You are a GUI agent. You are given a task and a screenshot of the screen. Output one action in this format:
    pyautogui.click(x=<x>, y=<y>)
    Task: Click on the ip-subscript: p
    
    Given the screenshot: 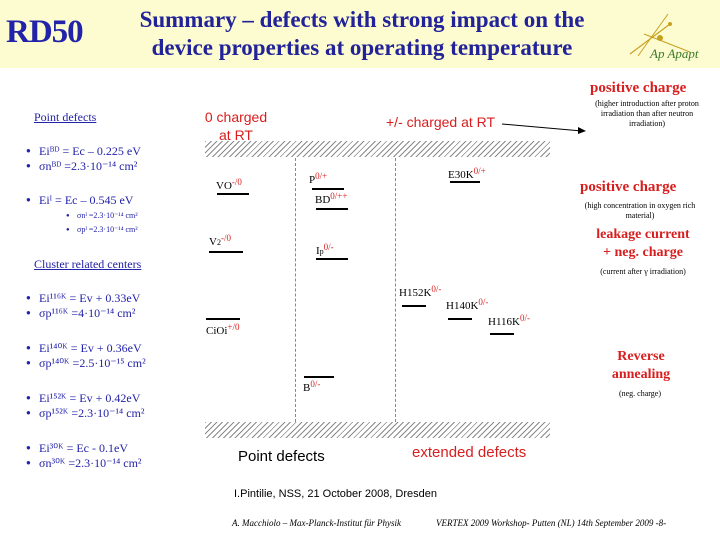 What is the action you would take?
    pyautogui.click(x=321, y=251)
    